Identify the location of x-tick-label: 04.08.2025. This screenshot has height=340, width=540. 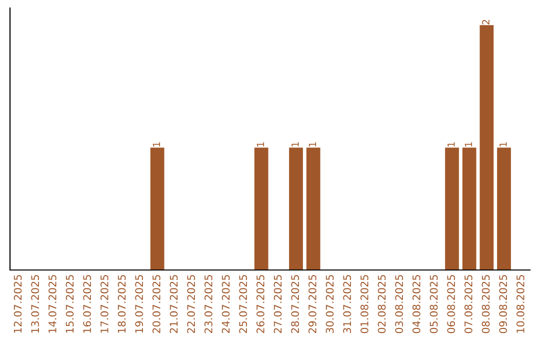
(416, 304).